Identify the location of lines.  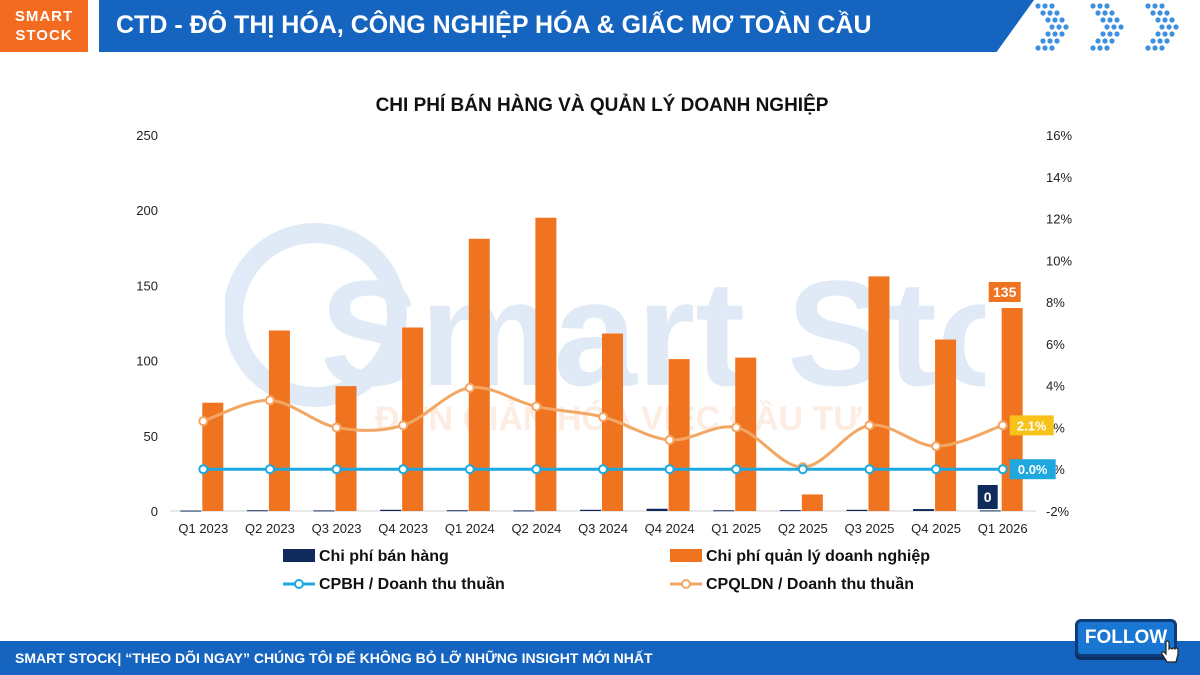
(603, 428).